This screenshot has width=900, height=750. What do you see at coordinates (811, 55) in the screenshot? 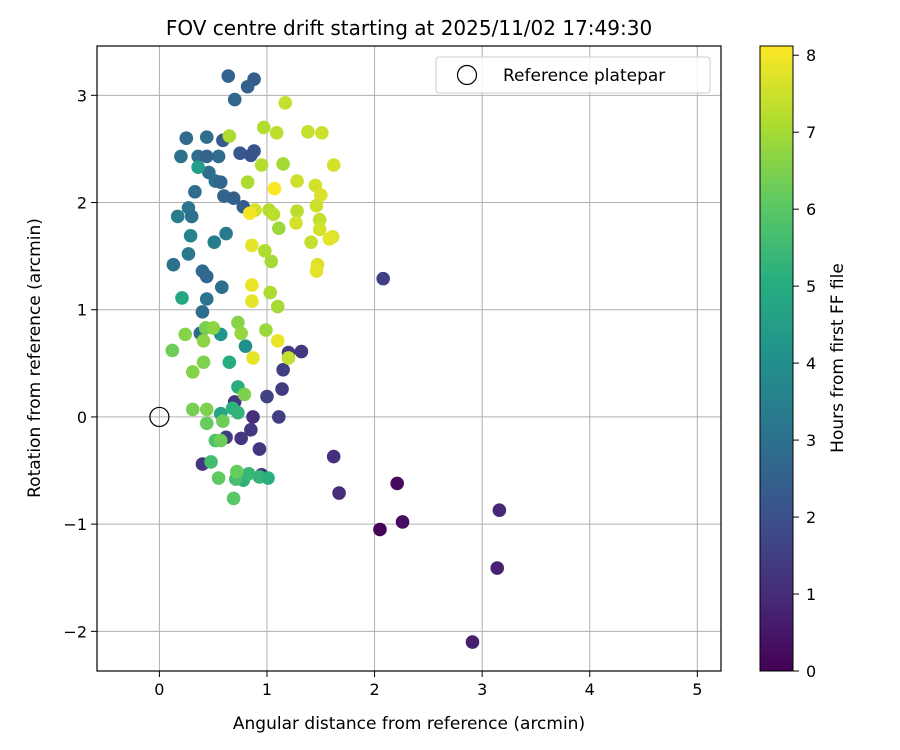
I see `colorbar-tick-label: 8` at bounding box center [811, 55].